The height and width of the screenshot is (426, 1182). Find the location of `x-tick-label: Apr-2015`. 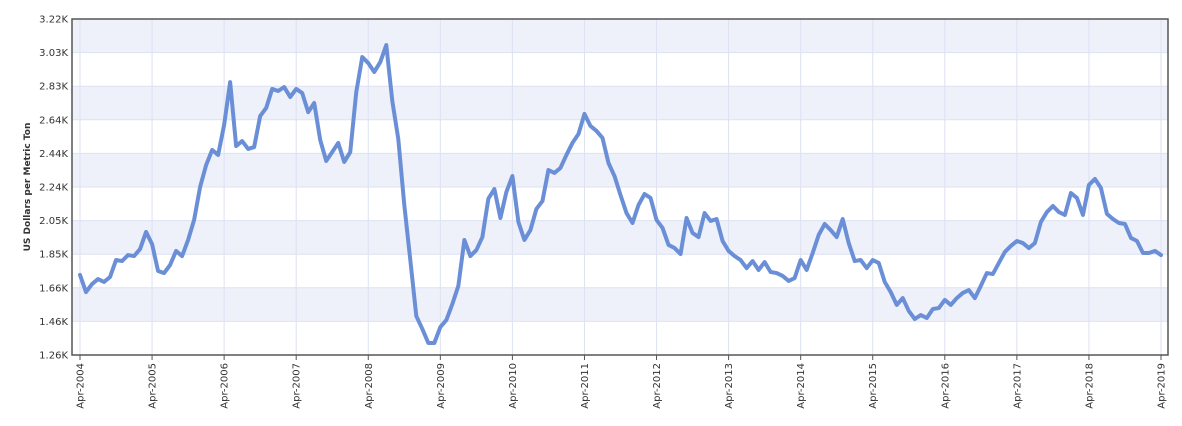

x-tick-label: Apr-2015 is located at coordinates (873, 386).